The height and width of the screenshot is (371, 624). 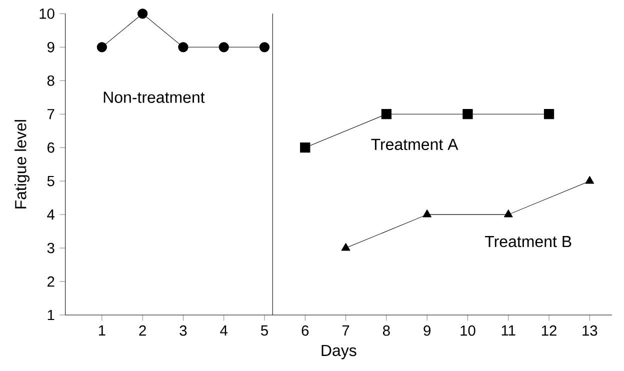 What do you see at coordinates (51, 147) in the screenshot?
I see `y-tick-label: 6` at bounding box center [51, 147].